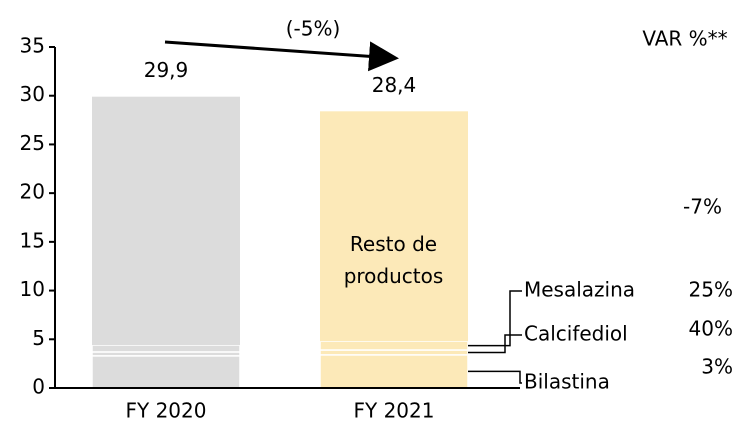  I want to click on y-tick-label: 0, so click(38, 387).